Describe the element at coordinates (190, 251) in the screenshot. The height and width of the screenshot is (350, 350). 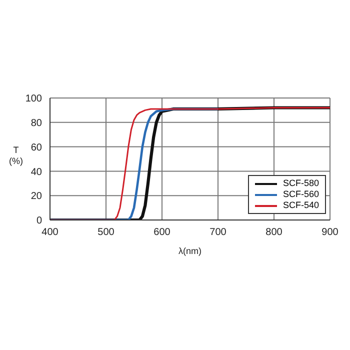
I see `x-axis-title: λ(nm)` at that location.